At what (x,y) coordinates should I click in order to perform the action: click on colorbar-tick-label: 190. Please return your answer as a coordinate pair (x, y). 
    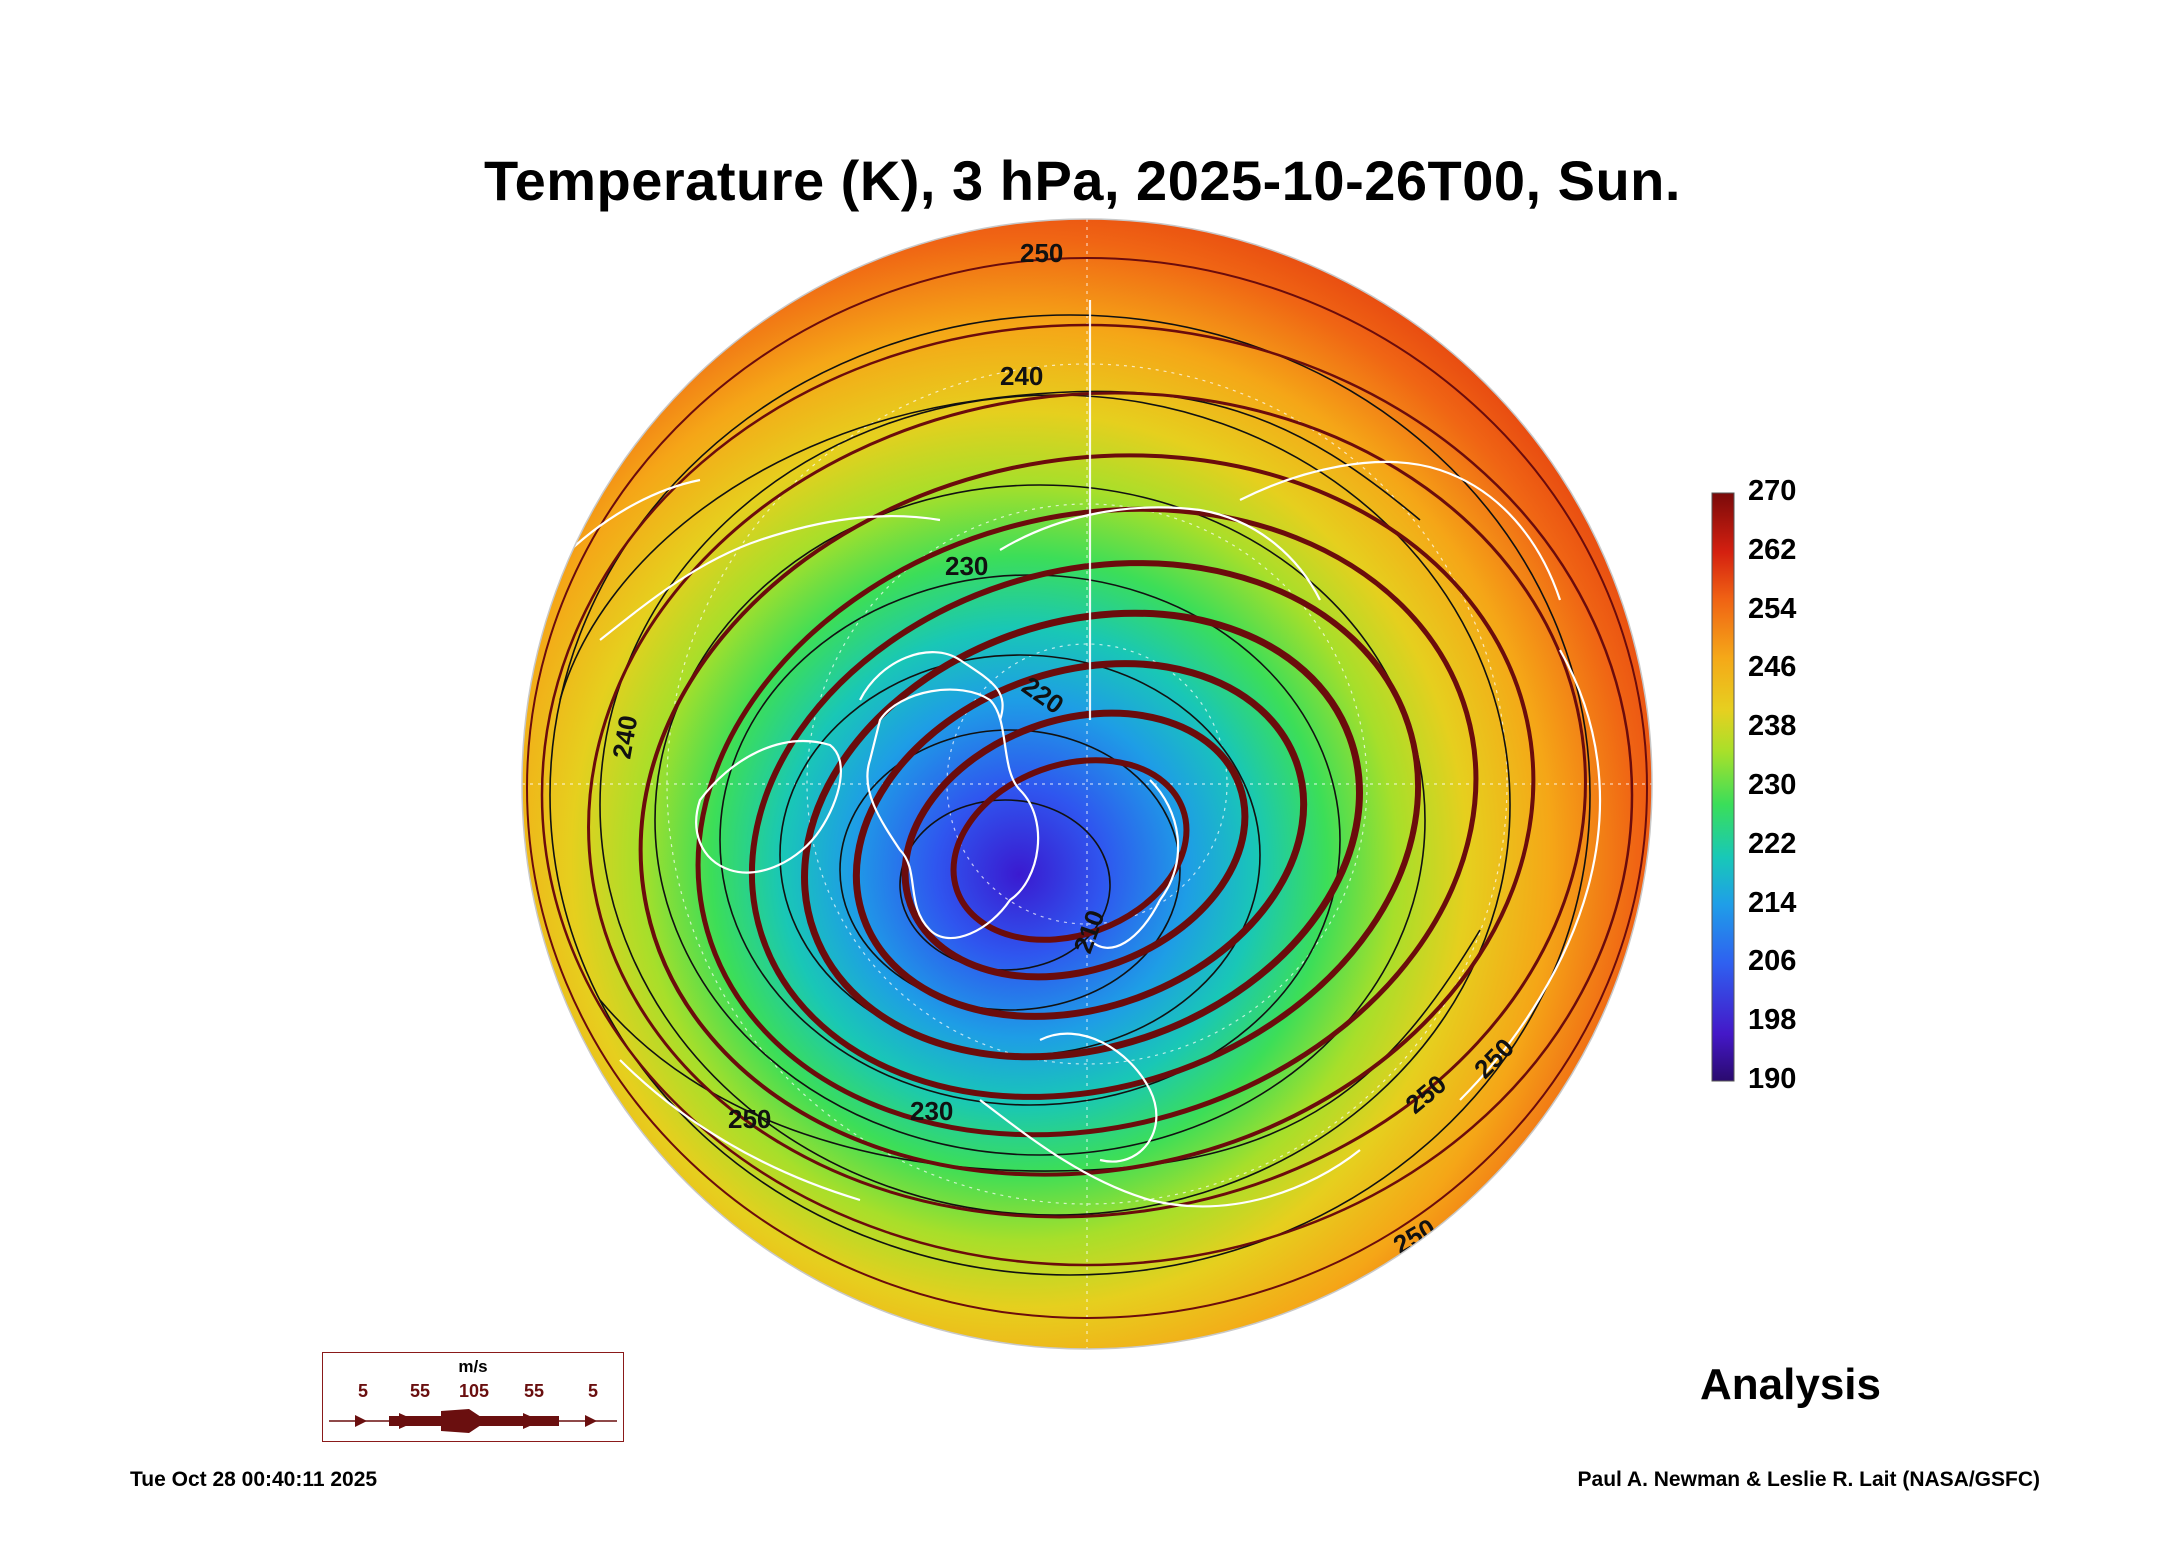
    Looking at the image, I should click on (1772, 1079).